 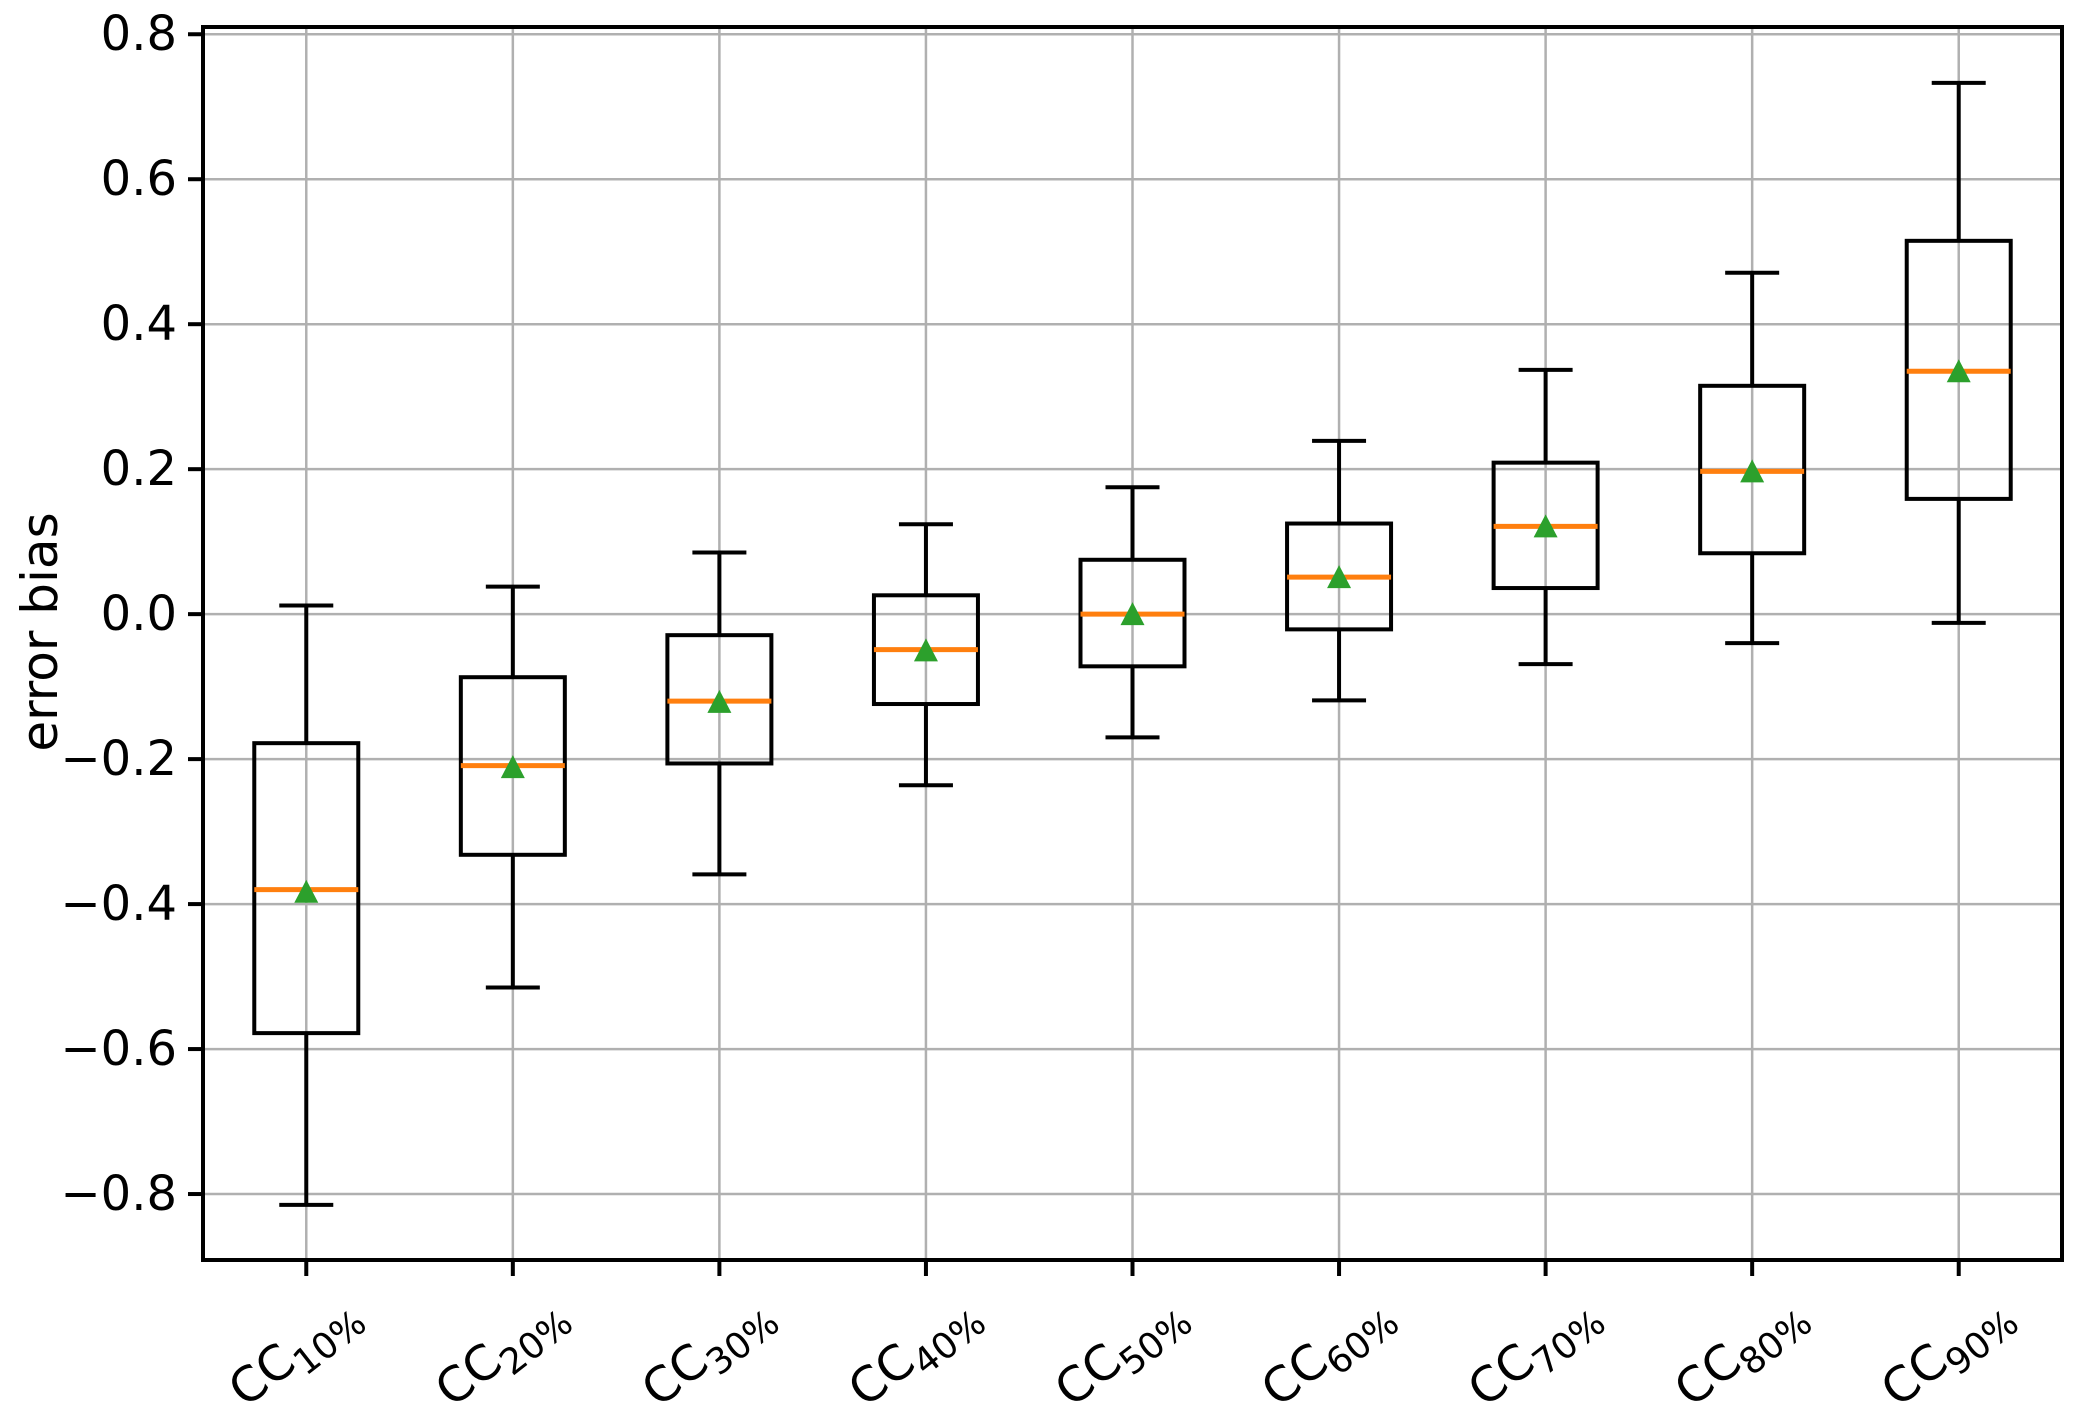 I want to click on y-tick-label: 0.0, so click(x=139, y=614).